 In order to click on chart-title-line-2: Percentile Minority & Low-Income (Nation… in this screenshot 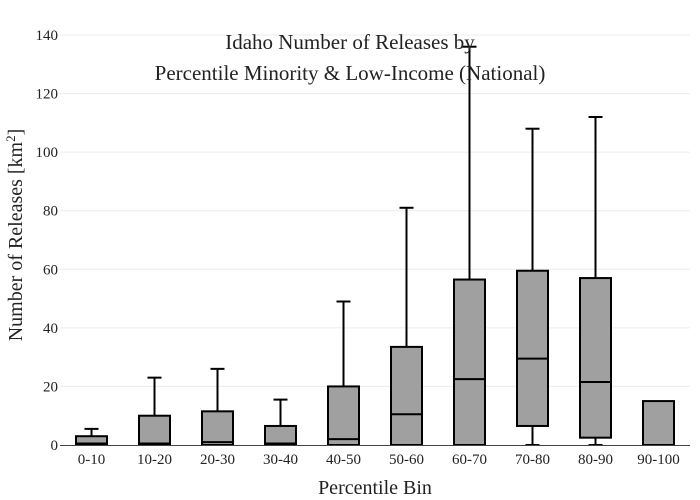, I will do `click(350, 73)`.